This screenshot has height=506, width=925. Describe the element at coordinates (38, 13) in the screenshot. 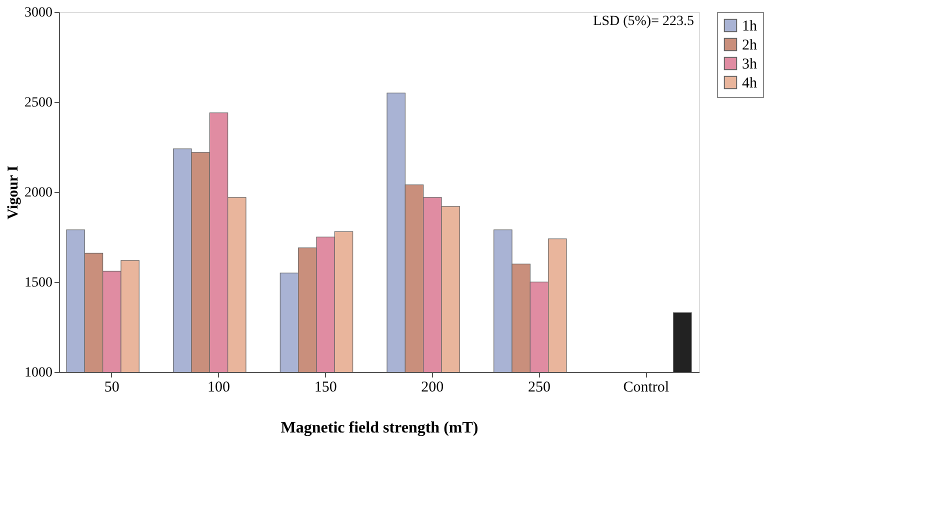

I see `y-tick-label: 3000` at that location.